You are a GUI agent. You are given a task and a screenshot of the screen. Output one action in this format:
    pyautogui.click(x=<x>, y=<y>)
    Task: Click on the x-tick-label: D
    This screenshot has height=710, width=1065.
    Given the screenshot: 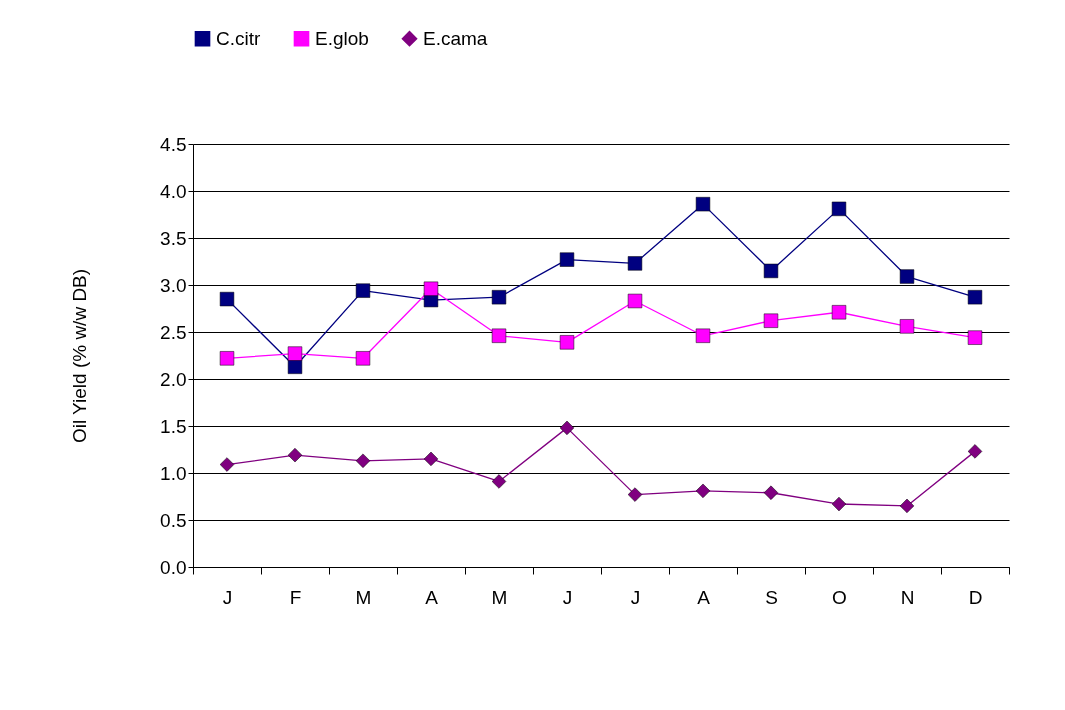 What is the action you would take?
    pyautogui.click(x=975, y=597)
    